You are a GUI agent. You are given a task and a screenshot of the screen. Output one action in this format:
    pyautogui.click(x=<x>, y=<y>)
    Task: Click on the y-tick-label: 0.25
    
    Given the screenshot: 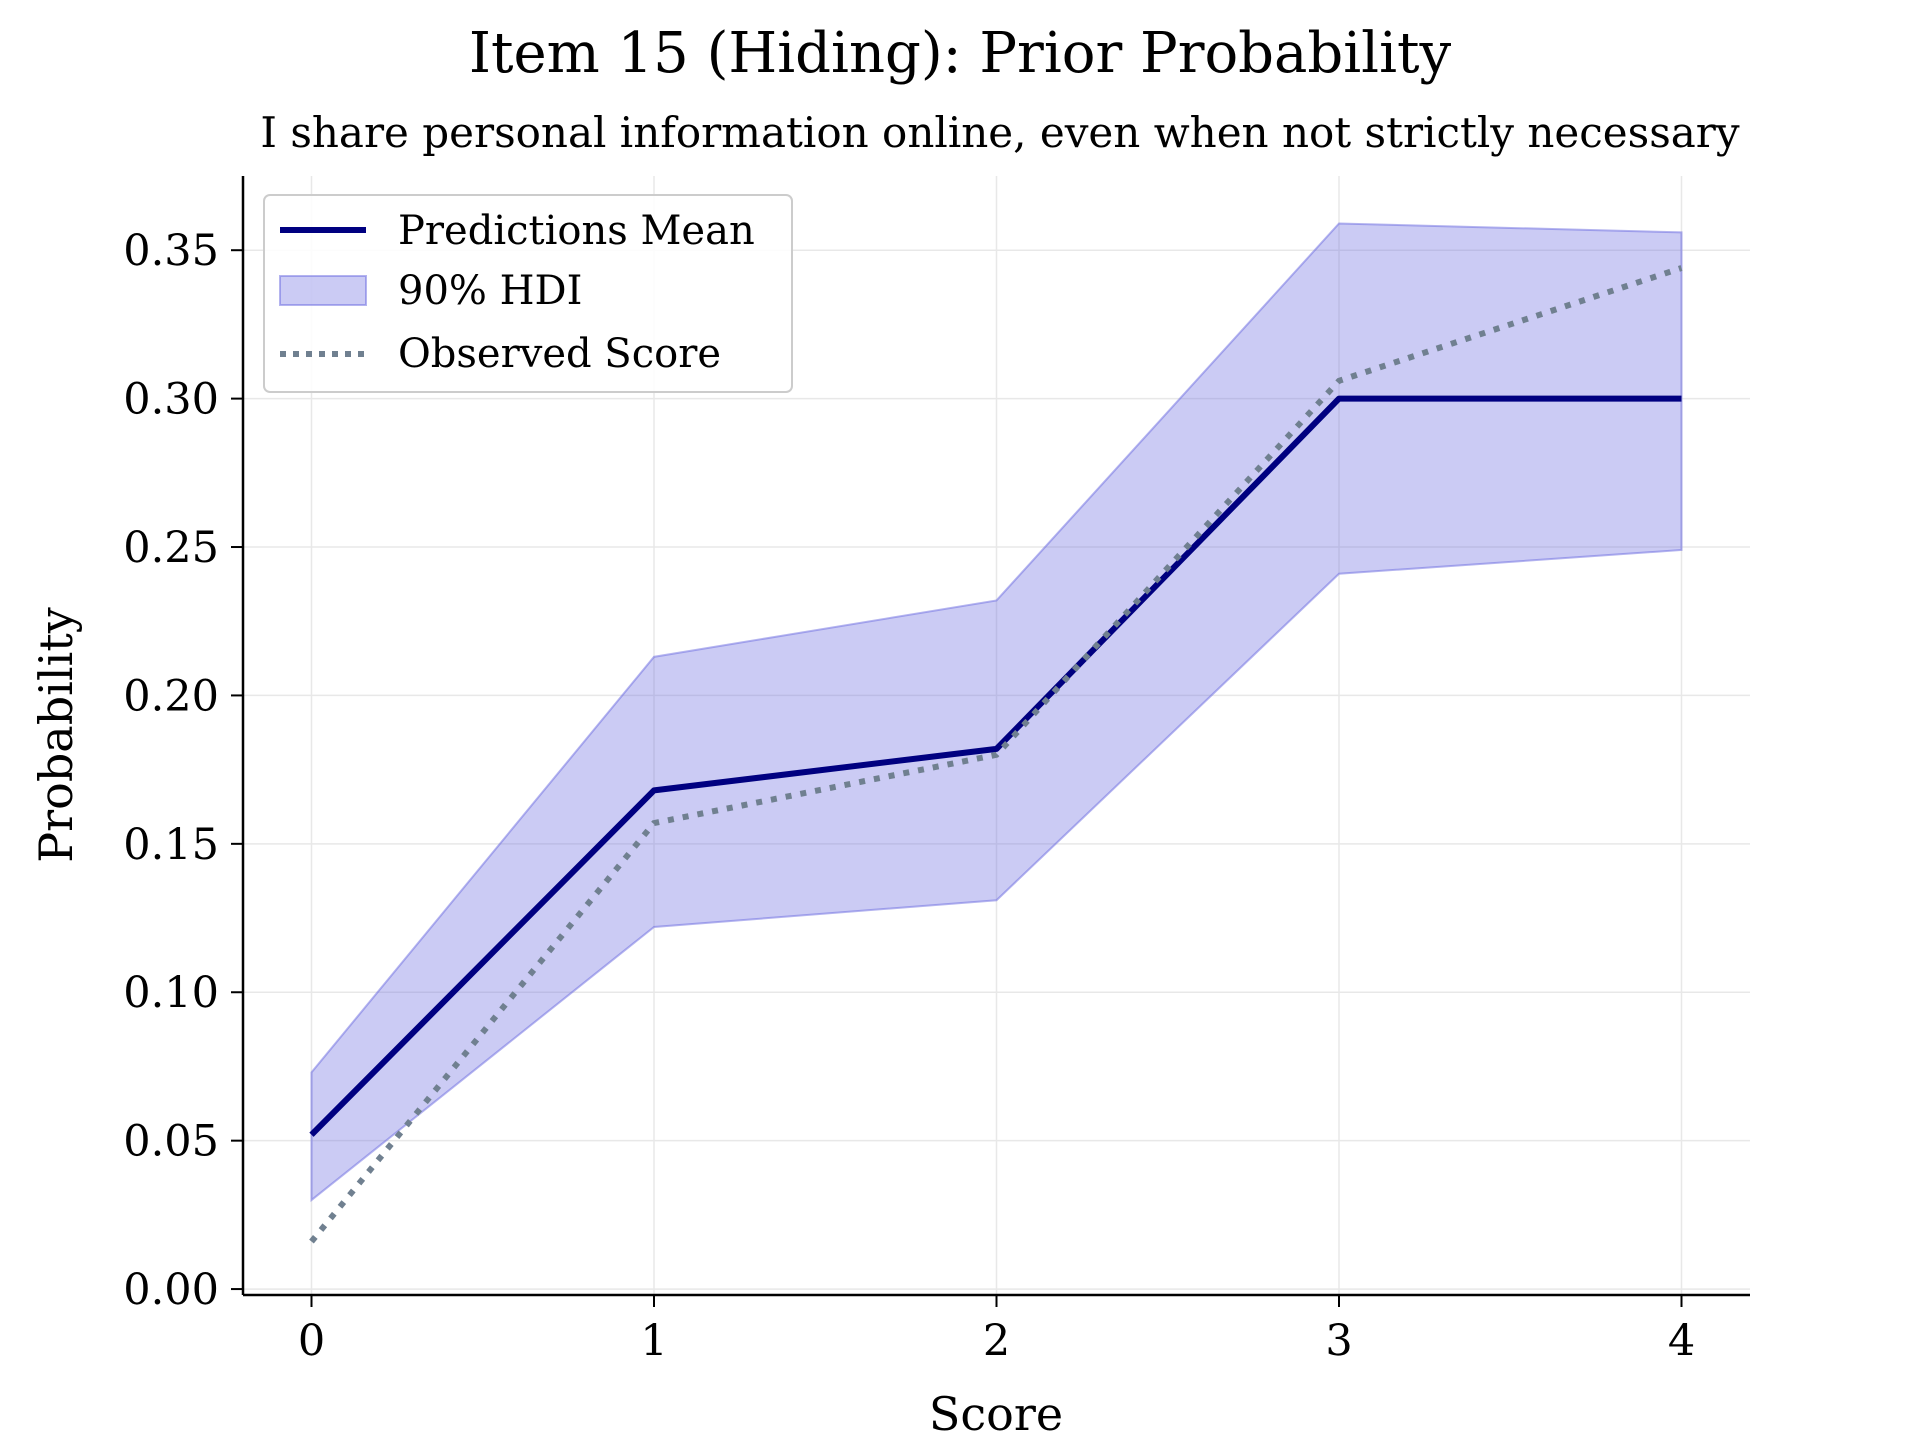 What is the action you would take?
    pyautogui.click(x=171, y=548)
    